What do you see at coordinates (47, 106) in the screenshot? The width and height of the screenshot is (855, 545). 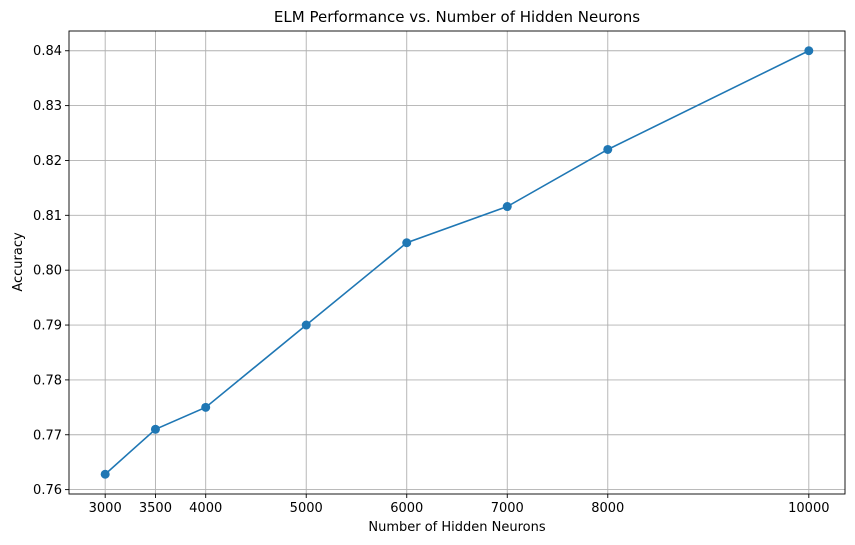 I see `y-tick-label: 0.83` at bounding box center [47, 106].